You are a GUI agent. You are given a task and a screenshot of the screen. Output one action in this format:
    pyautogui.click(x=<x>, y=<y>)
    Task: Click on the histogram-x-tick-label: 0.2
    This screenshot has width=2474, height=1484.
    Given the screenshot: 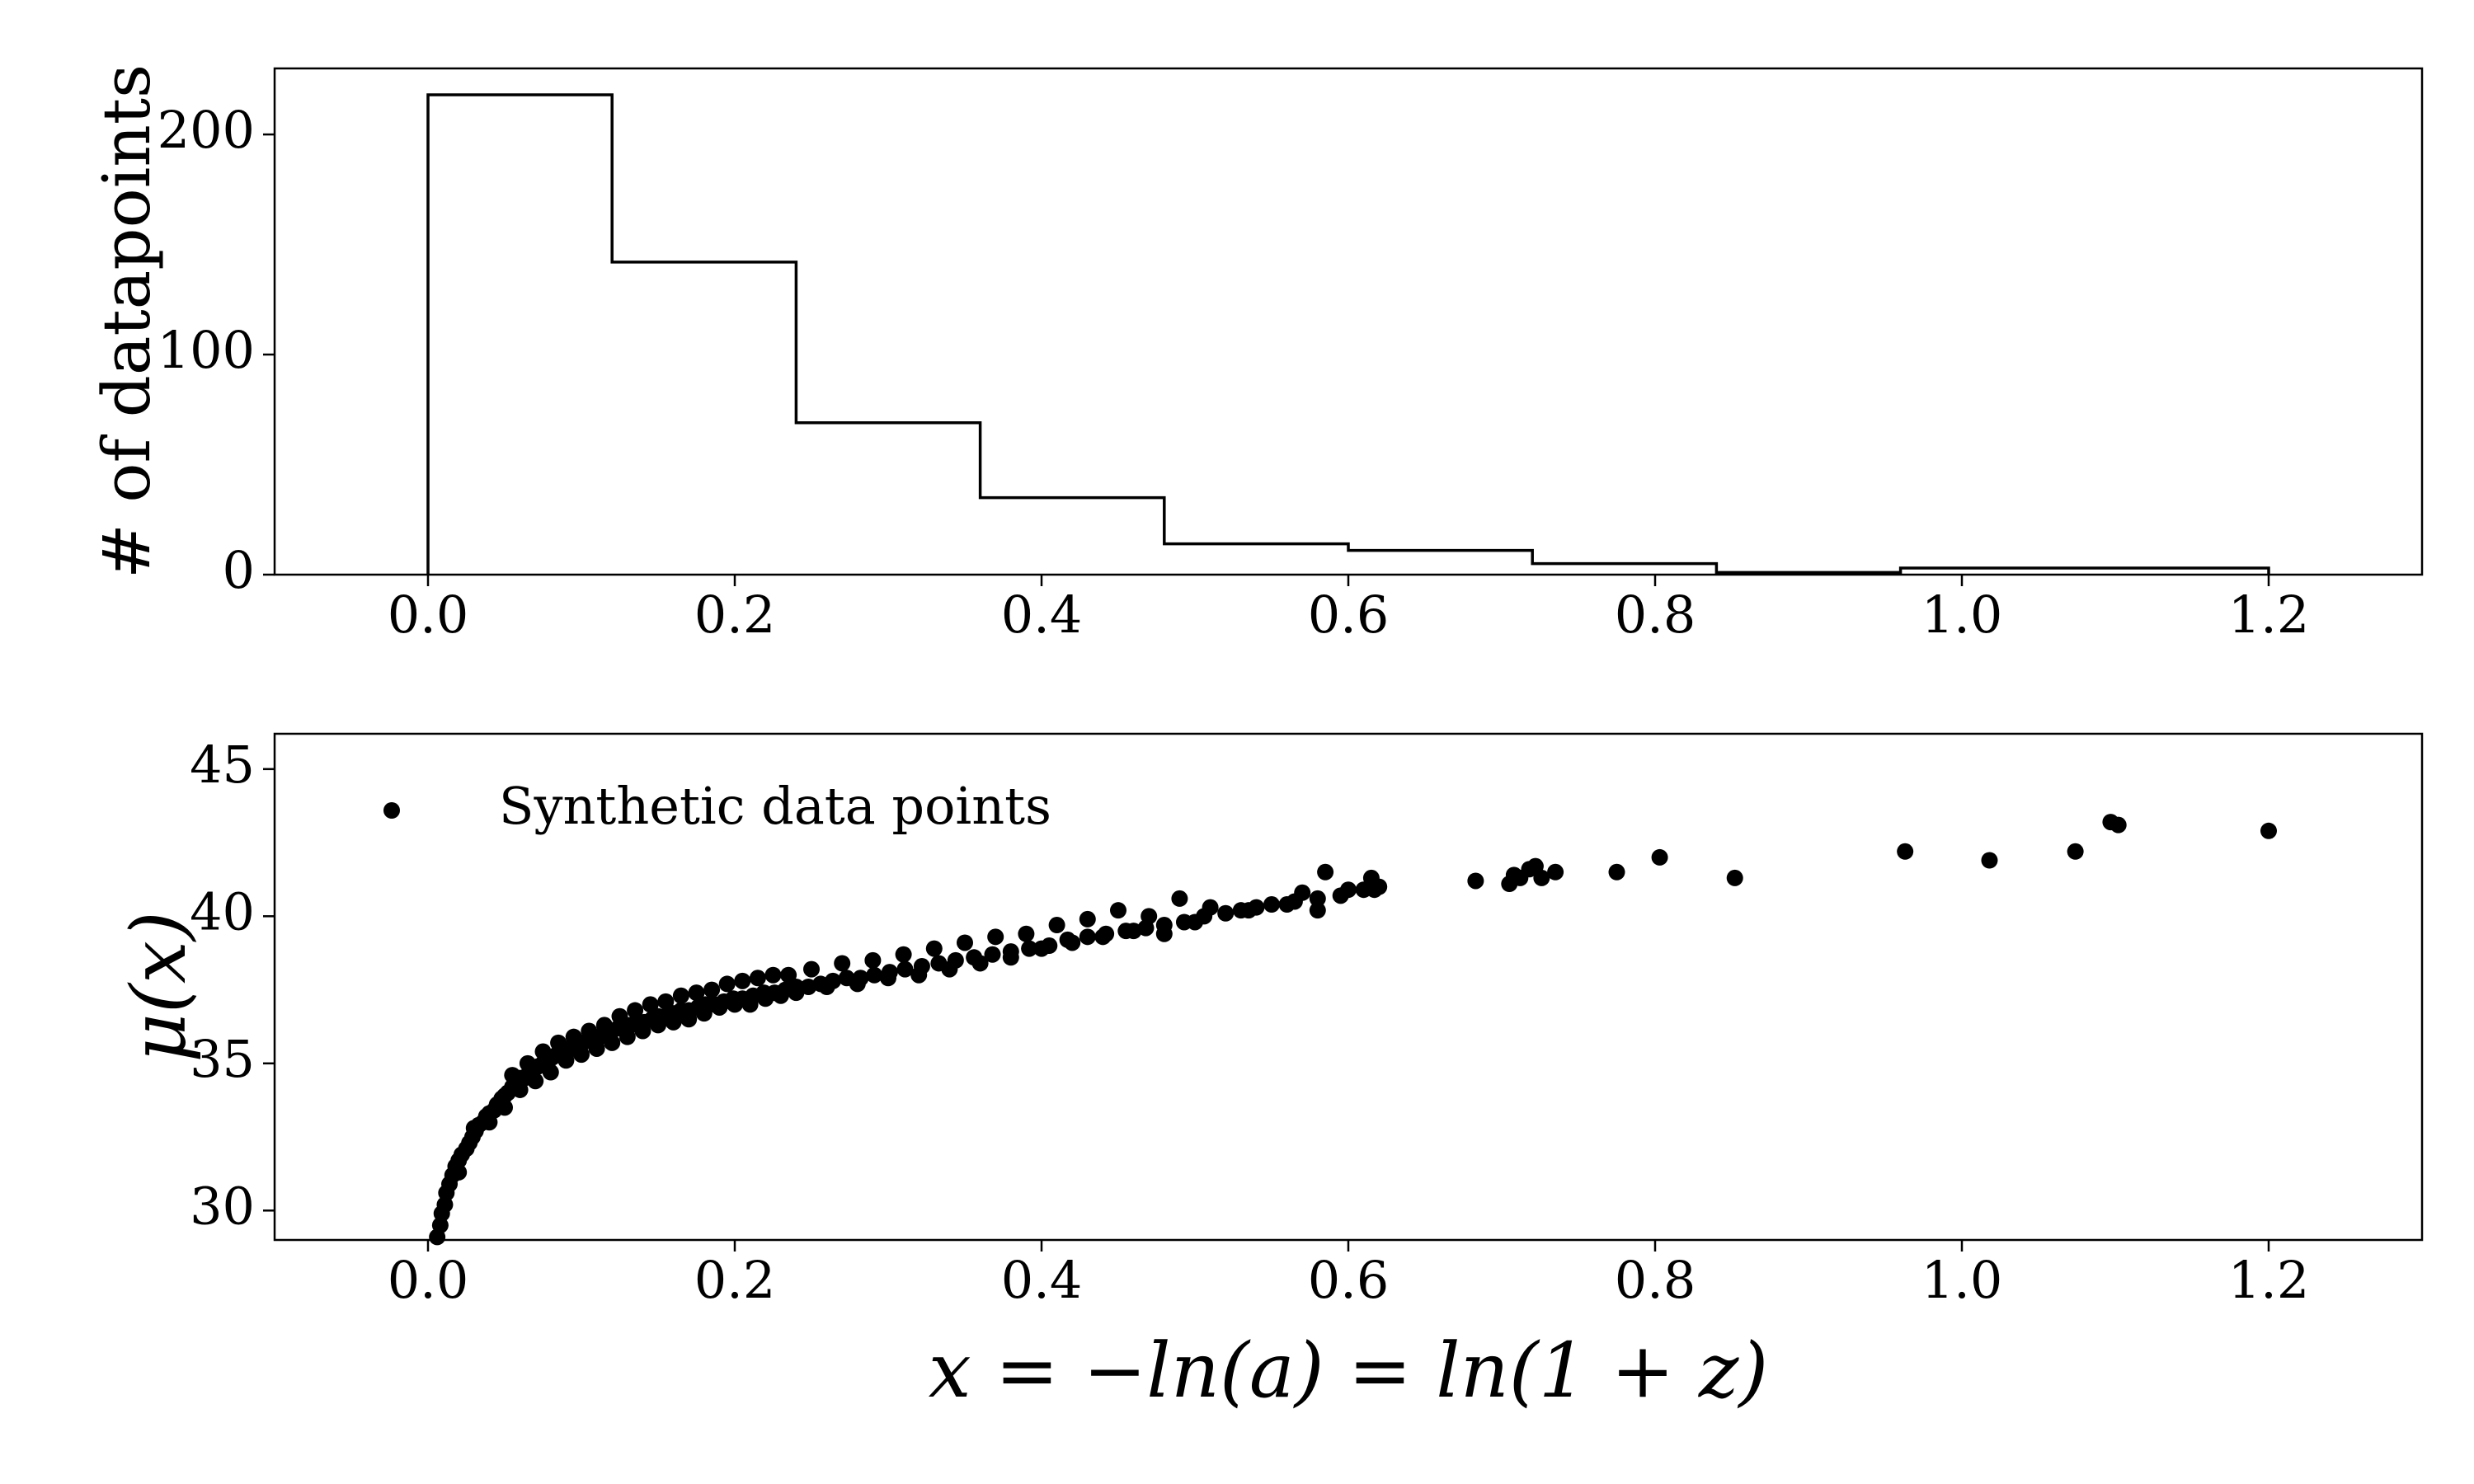 What is the action you would take?
    pyautogui.click(x=735, y=615)
    